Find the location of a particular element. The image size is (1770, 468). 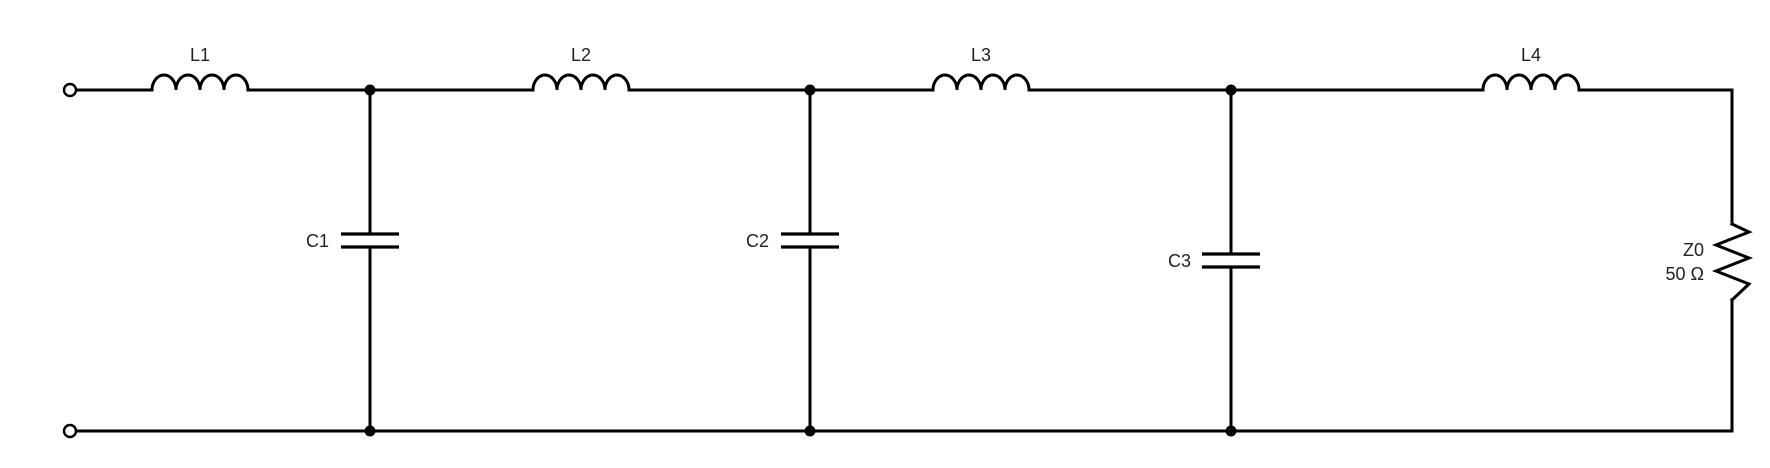

capacitor-c1: C1 is located at coordinates (352, 260).